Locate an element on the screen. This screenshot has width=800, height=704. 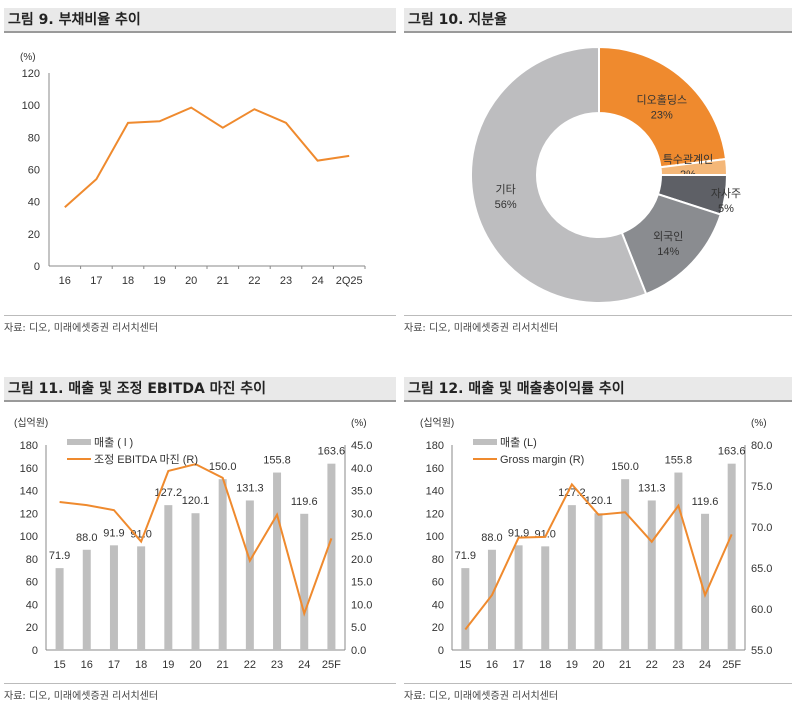
figure-11-title: 그림 11. 매출 및 조정 EBITDA 마진 추이 is located at coordinates (137, 389).